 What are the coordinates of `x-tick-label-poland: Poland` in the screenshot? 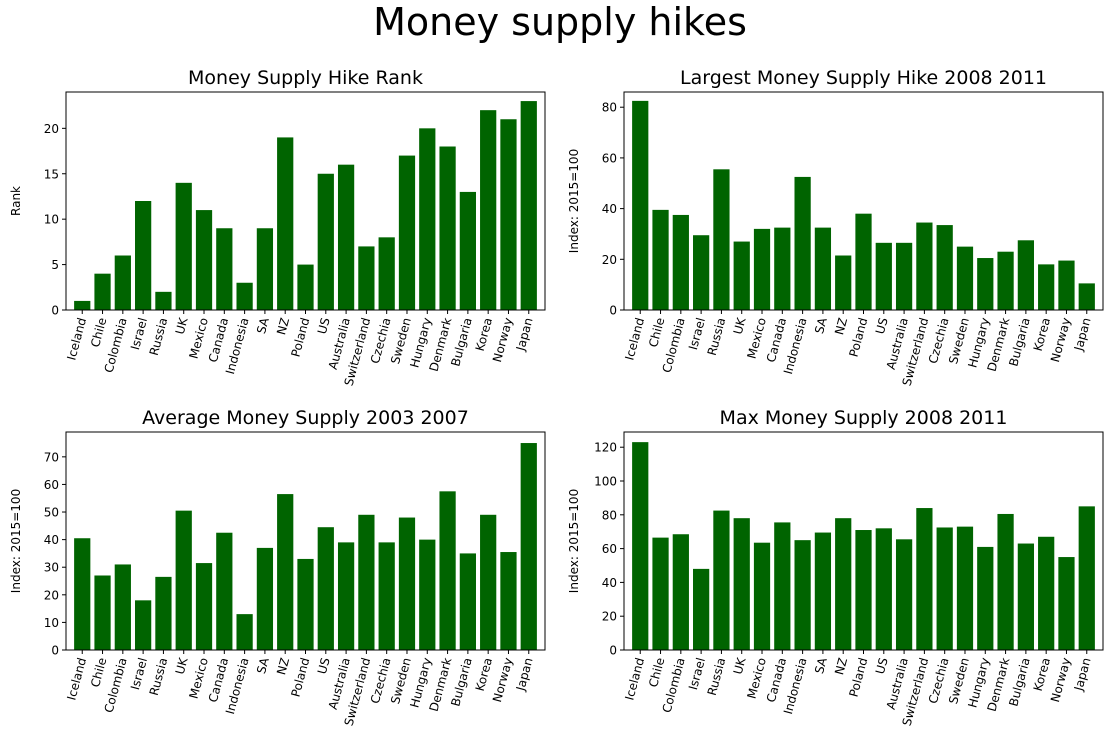 It's located at (859, 677).